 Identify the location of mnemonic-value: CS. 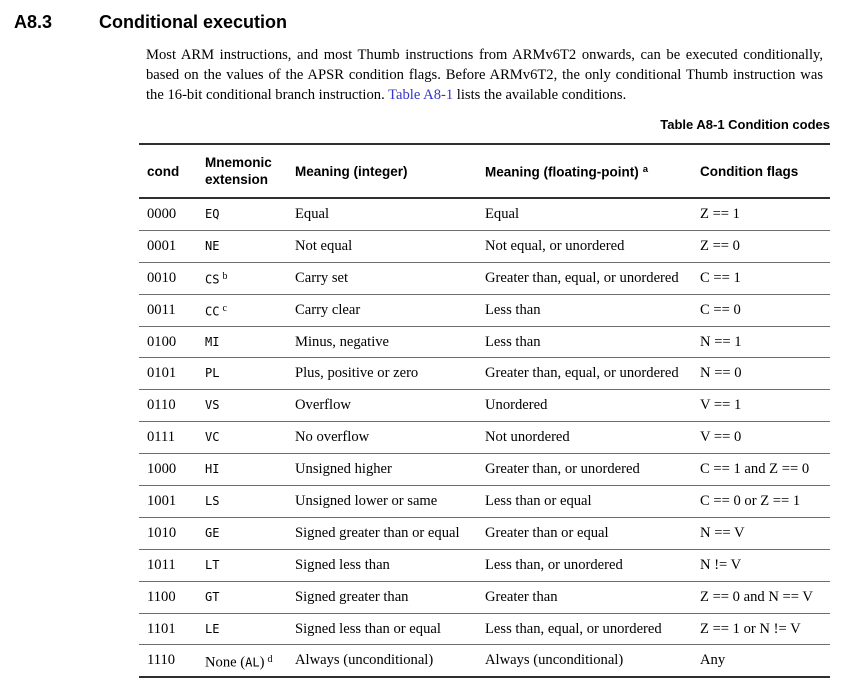
(212, 279).